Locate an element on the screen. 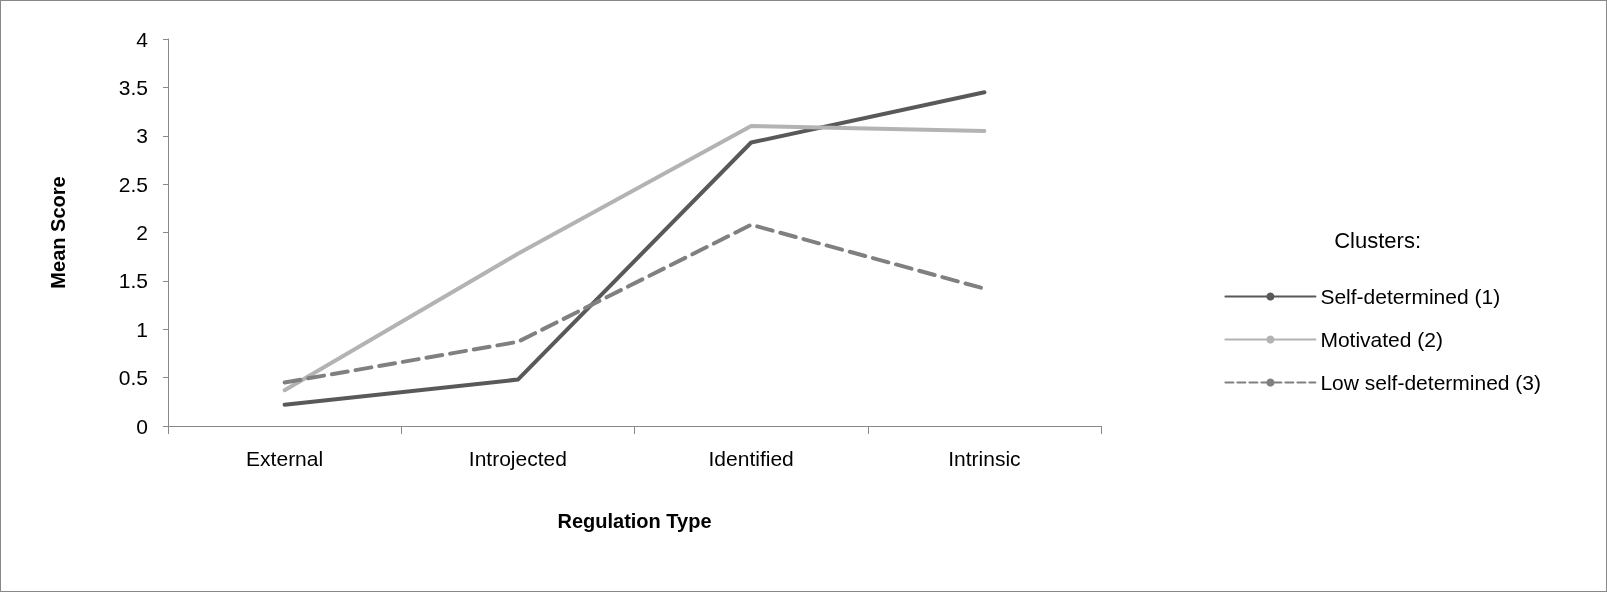 The height and width of the screenshot is (592, 1607). x-axis-title: Regulation Type is located at coordinates (634, 521).